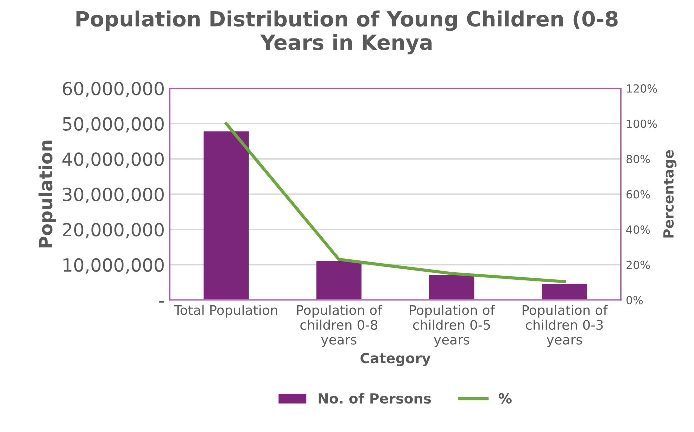 The image size is (694, 432). I want to click on chart-title: Population Distribution of Young Children (0-8 Years in Kenya, so click(347, 32).